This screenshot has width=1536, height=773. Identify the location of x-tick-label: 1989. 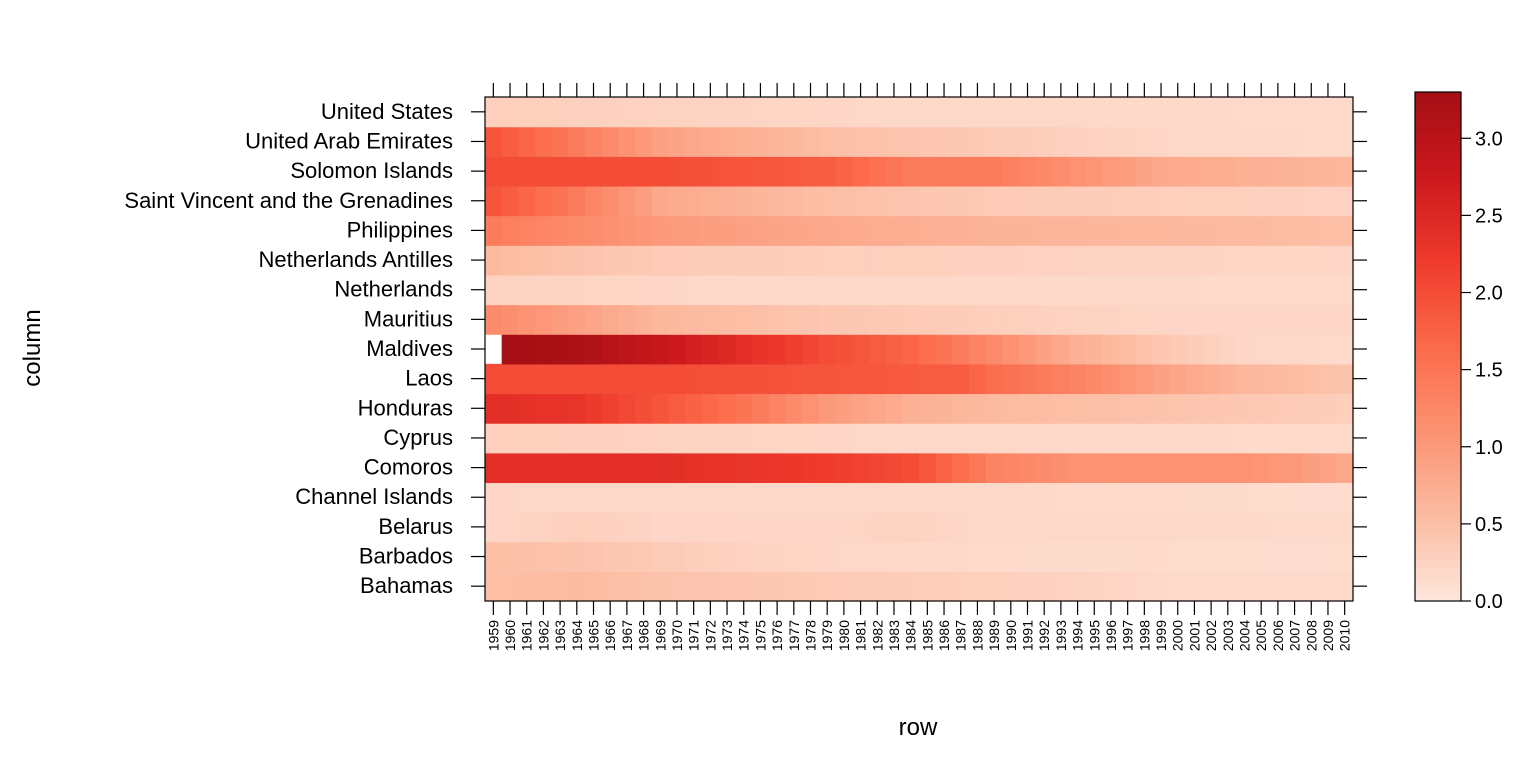
(994, 635).